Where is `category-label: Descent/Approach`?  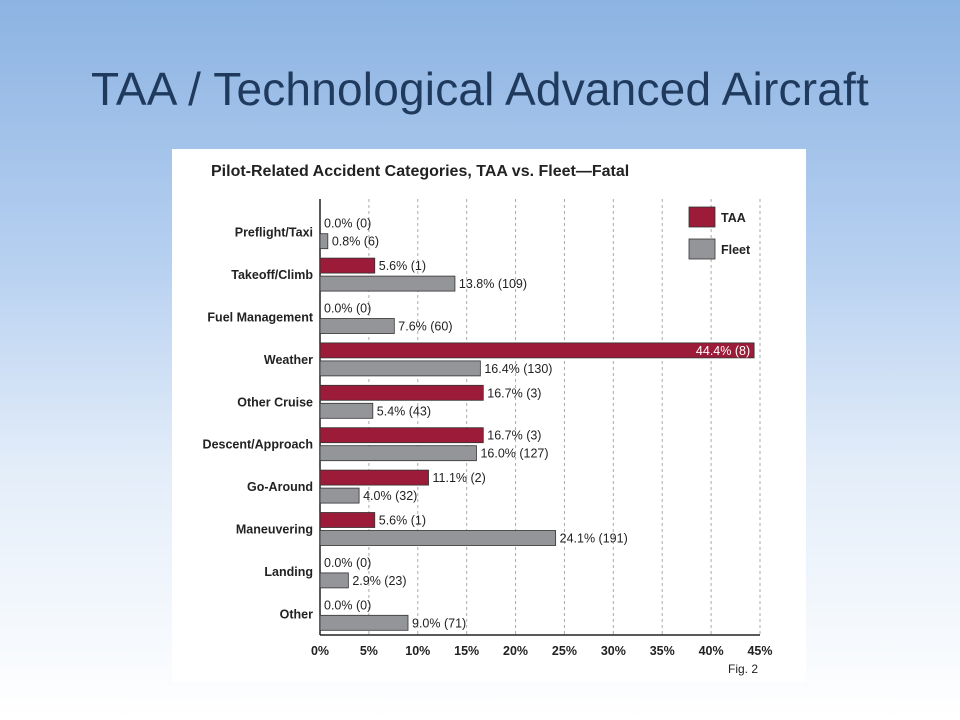 category-label: Descent/Approach is located at coordinates (258, 445).